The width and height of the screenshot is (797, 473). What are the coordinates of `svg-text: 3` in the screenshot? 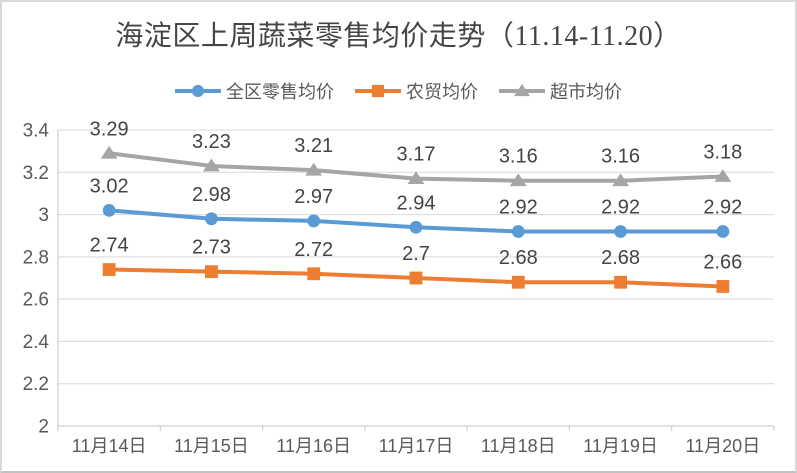 It's located at (43, 215).